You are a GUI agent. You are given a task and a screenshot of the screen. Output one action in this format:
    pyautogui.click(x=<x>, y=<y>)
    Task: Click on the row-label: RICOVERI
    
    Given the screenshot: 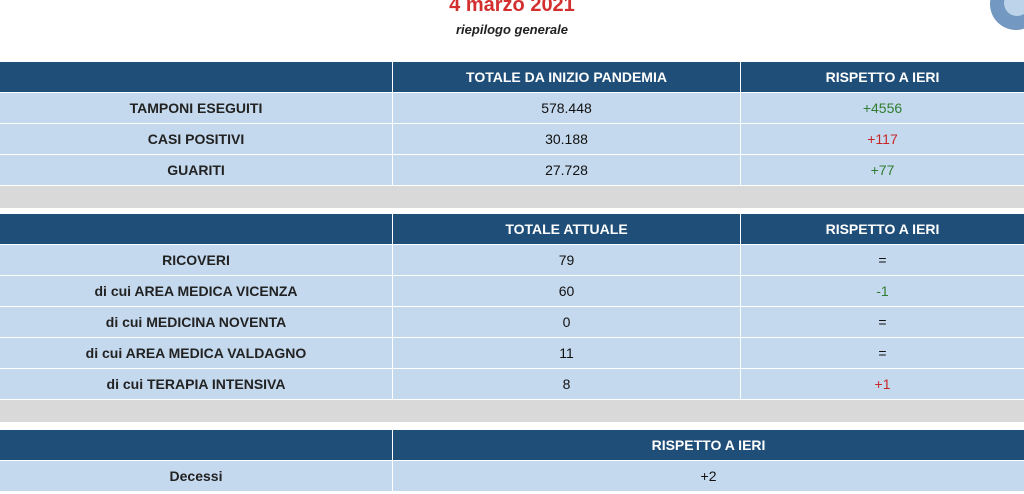 What is the action you would take?
    pyautogui.click(x=196, y=260)
    